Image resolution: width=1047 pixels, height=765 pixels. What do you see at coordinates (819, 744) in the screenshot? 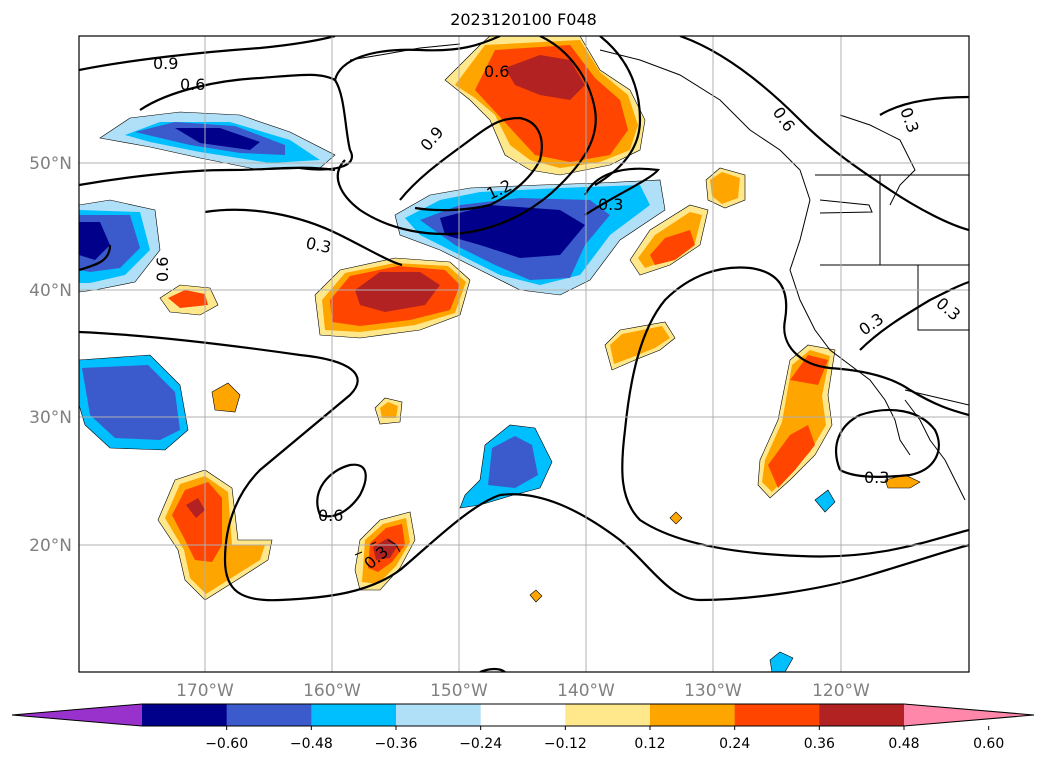
I see `colorbar-tick-label: 0.36` at bounding box center [819, 744].